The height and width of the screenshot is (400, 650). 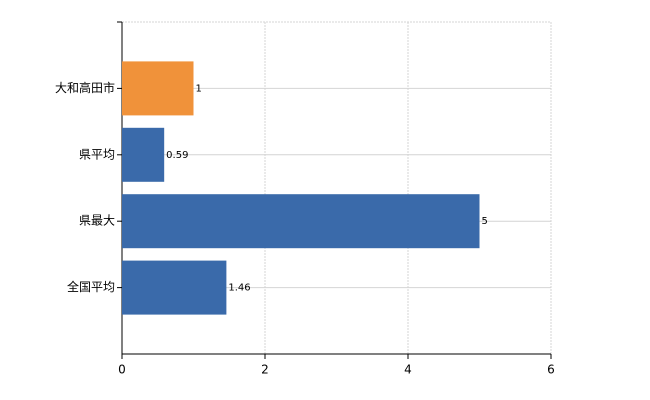 What do you see at coordinates (199, 88) in the screenshot?
I see `value-label: 1` at bounding box center [199, 88].